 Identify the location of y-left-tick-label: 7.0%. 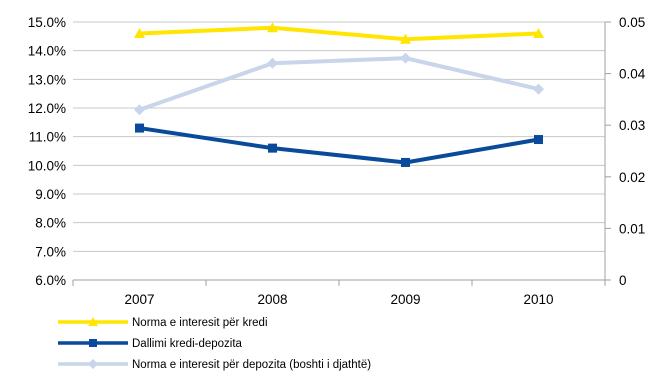
(50, 251).